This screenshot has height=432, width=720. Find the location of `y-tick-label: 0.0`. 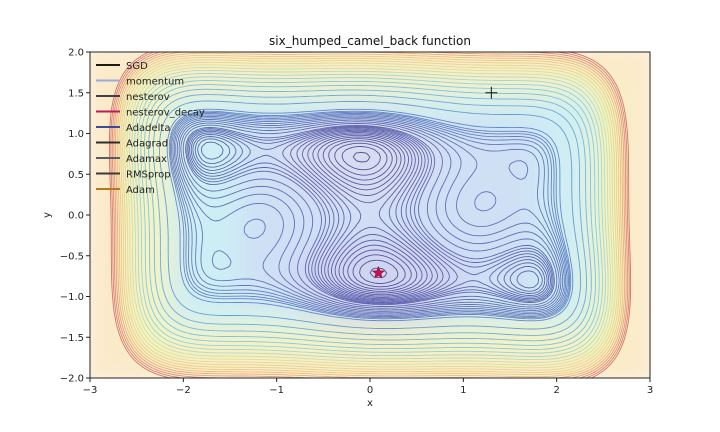

y-tick-label: 0.0 is located at coordinates (76, 216).